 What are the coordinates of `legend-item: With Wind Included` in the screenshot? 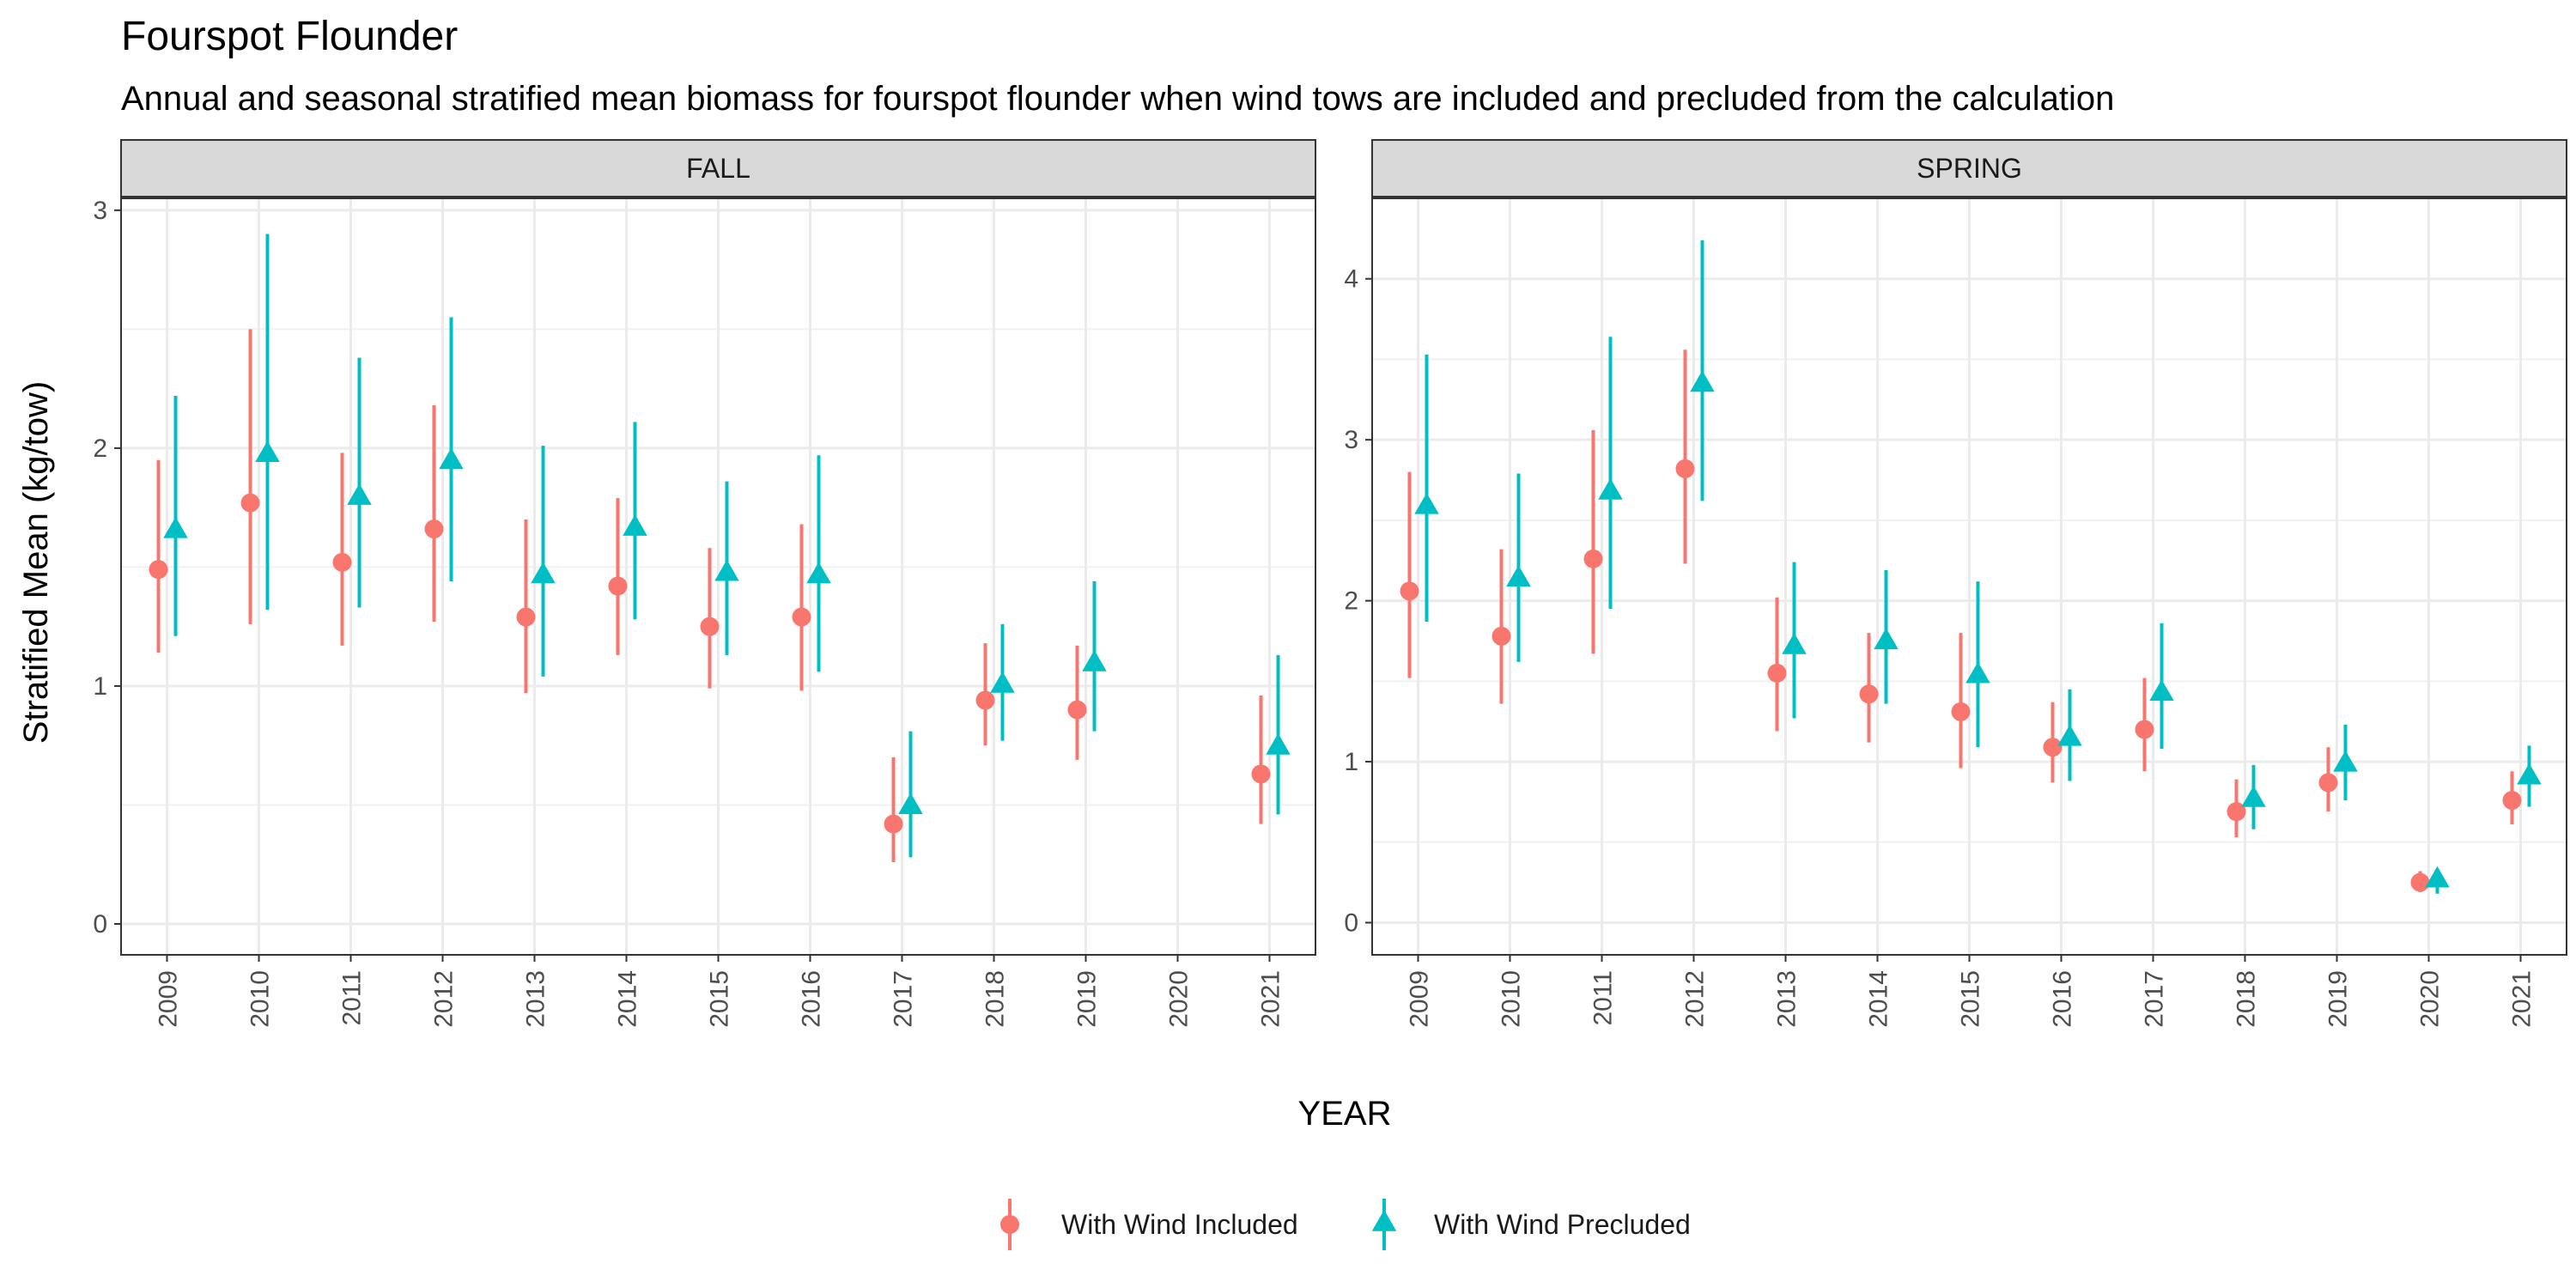 It's located at (1149, 1224).